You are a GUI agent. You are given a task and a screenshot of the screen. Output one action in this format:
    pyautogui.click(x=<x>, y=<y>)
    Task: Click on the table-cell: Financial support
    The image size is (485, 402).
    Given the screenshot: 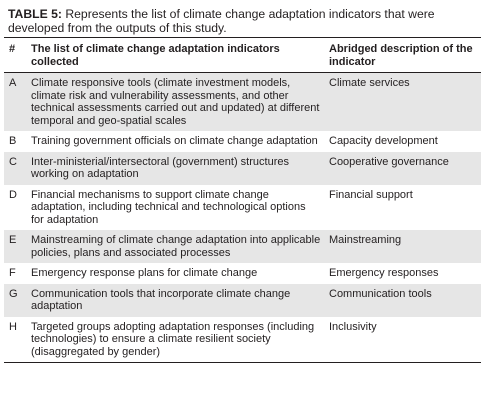 What is the action you would take?
    pyautogui.click(x=371, y=194)
    